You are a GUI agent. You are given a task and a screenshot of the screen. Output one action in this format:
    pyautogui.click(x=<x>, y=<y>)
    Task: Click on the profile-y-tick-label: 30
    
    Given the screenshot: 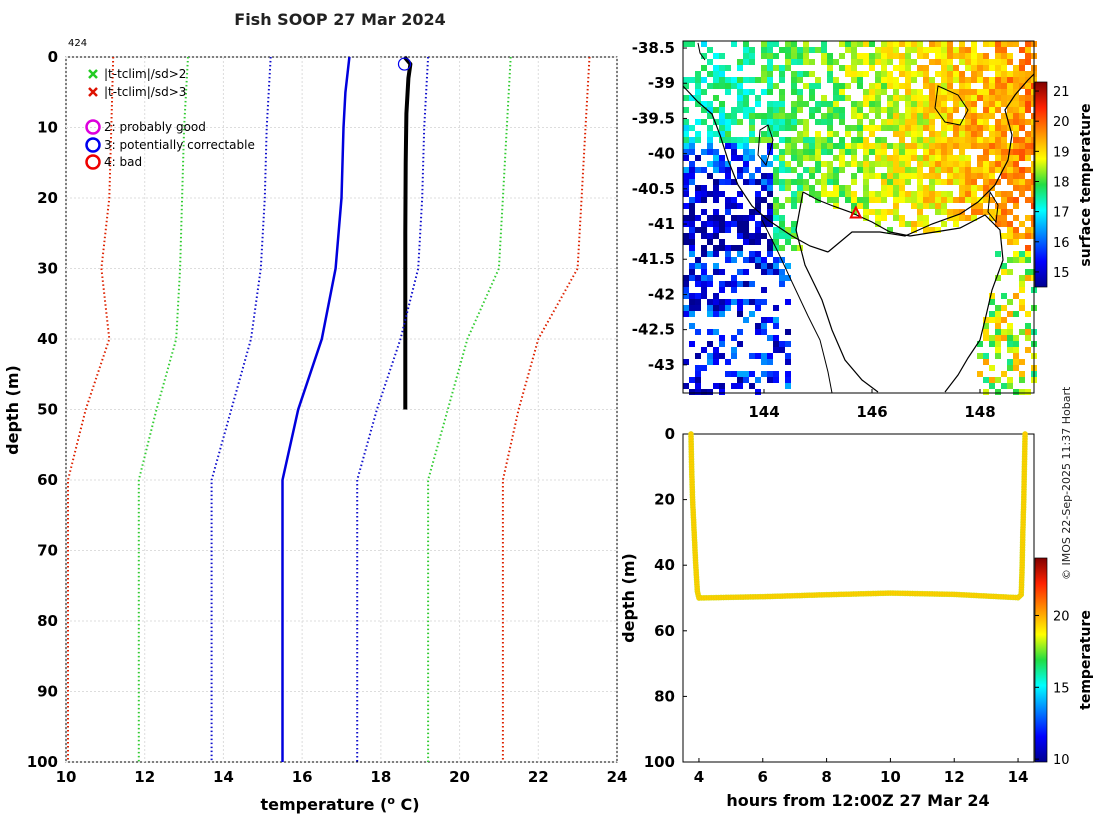 What is the action you would take?
    pyautogui.click(x=47, y=269)
    